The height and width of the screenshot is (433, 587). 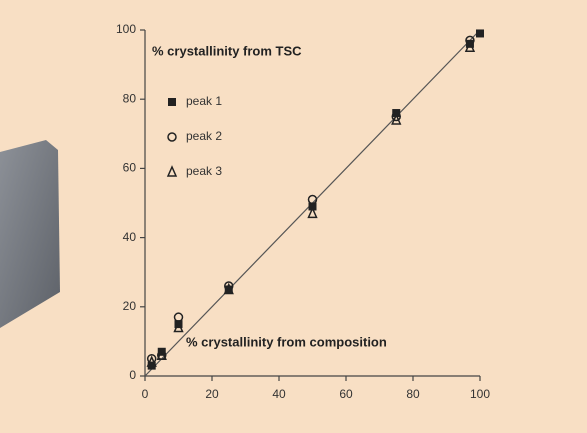 What do you see at coordinates (145, 394) in the screenshot?
I see `x-tick-label: 0` at bounding box center [145, 394].